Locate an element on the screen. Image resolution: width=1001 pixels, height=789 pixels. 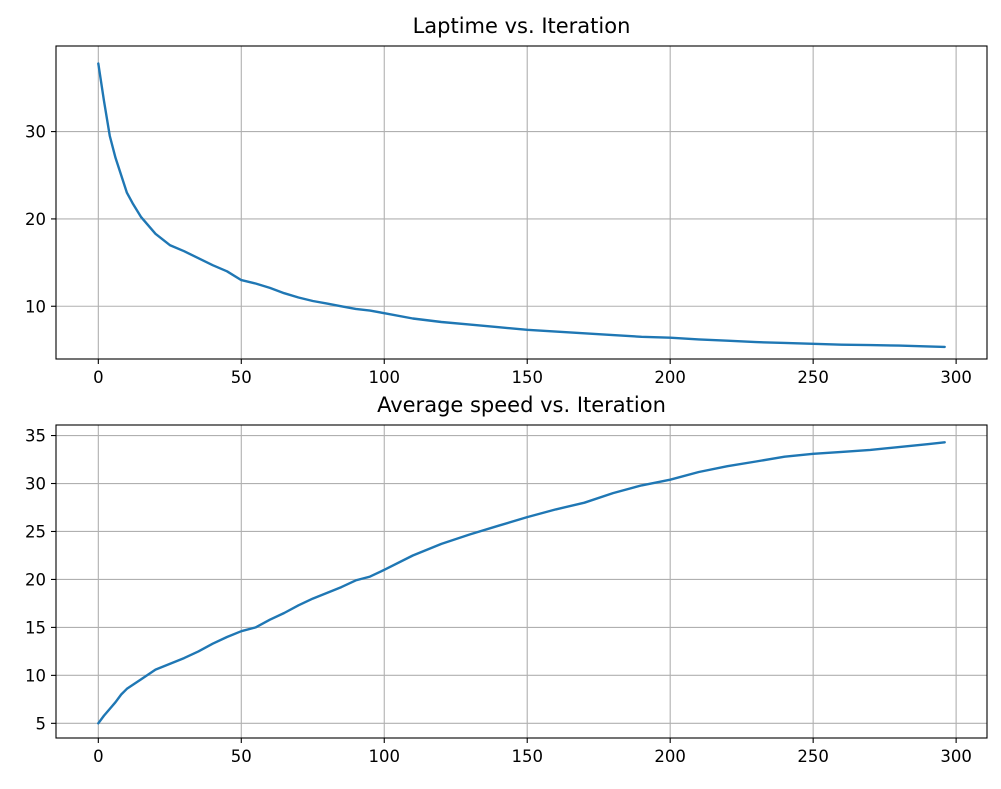
speed-y-tick-label: 30 is located at coordinates (35, 484).